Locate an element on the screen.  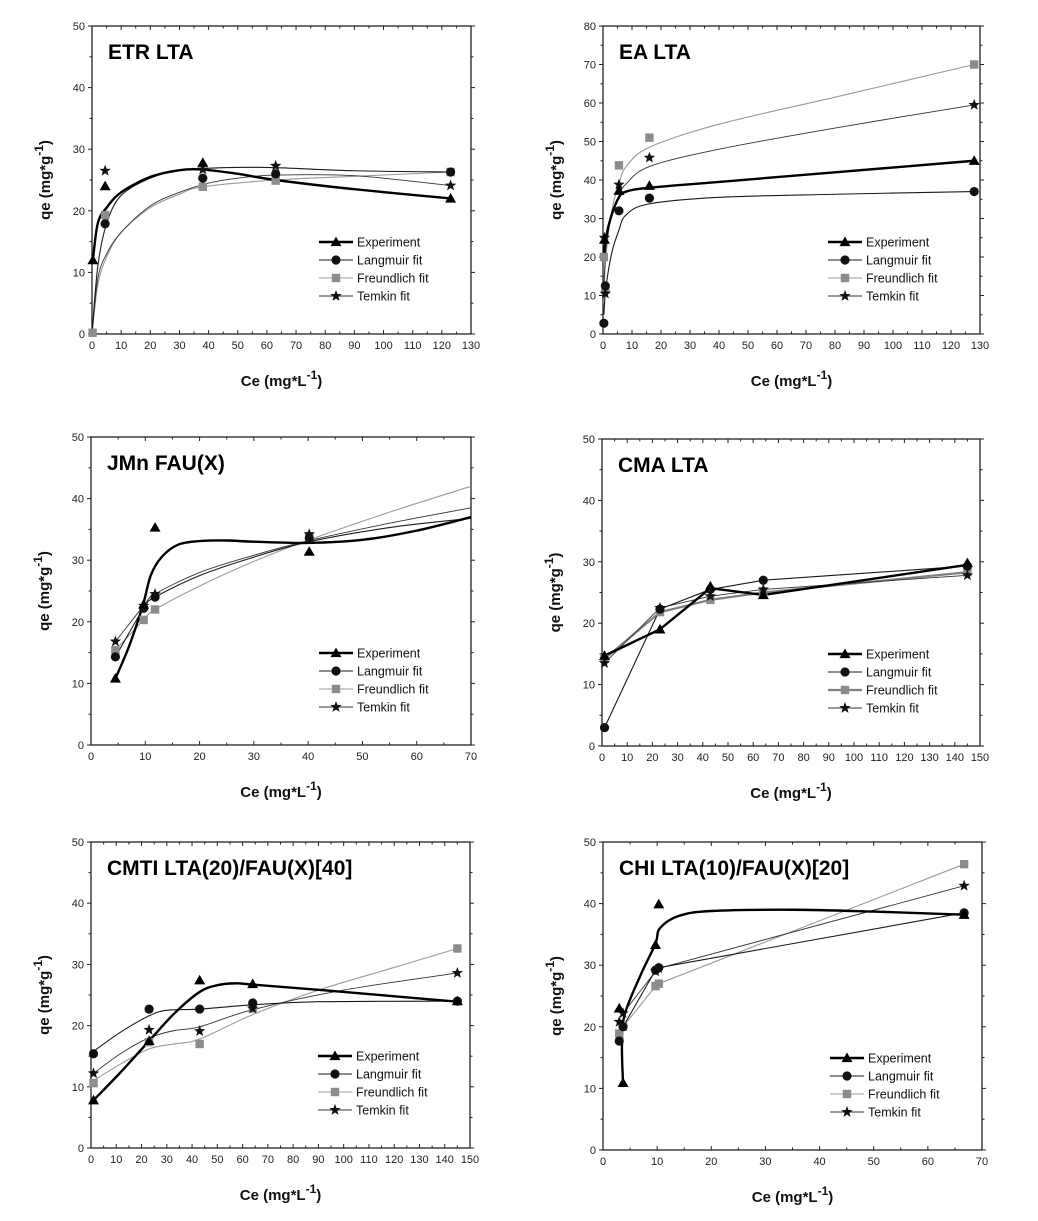
legend-label: Freundlich fit is located at coordinates (904, 1095).